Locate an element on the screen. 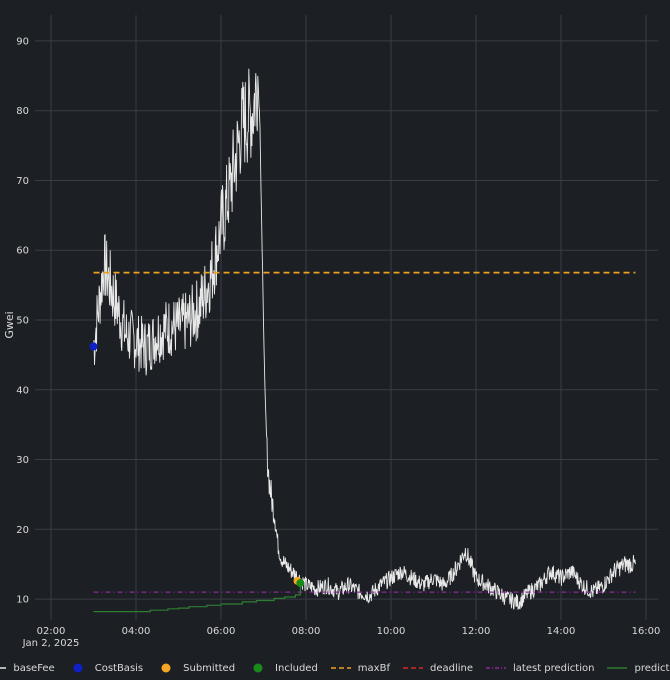  legend-label: maxBf is located at coordinates (373, 668).